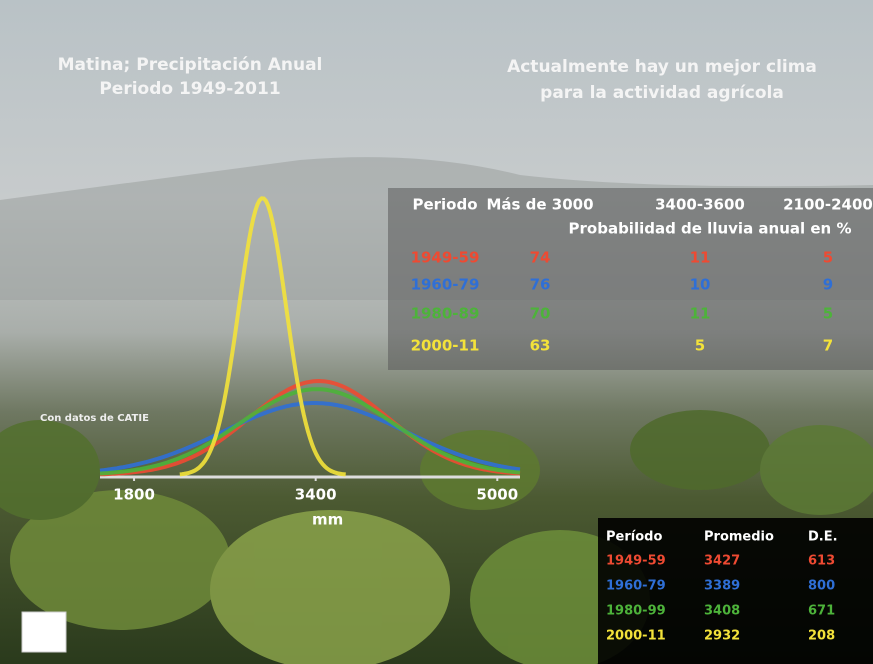 The image size is (873, 664). What do you see at coordinates (722, 636) in the screenshot?
I see `stats-cell: 2932` at bounding box center [722, 636].